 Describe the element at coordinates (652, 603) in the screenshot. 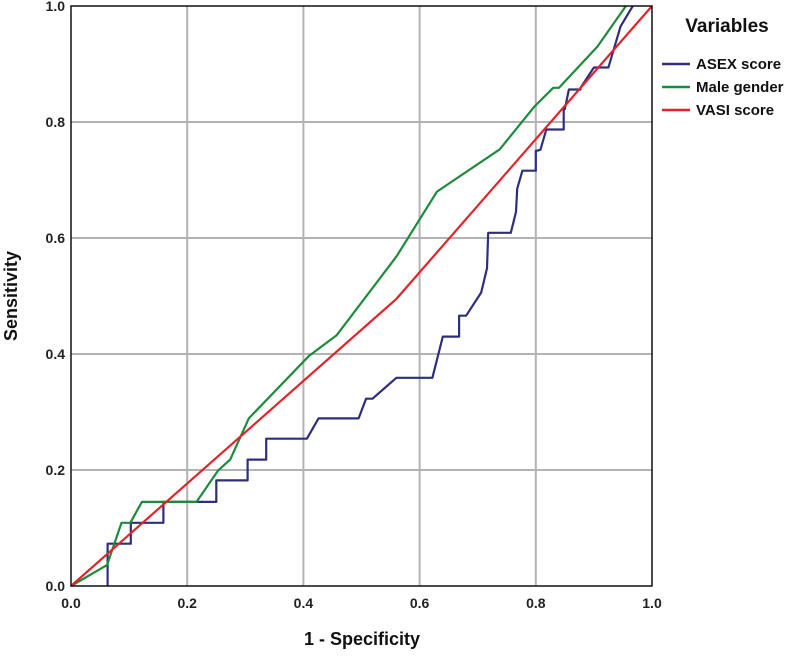

I see `x-tick-label: 1.0` at that location.